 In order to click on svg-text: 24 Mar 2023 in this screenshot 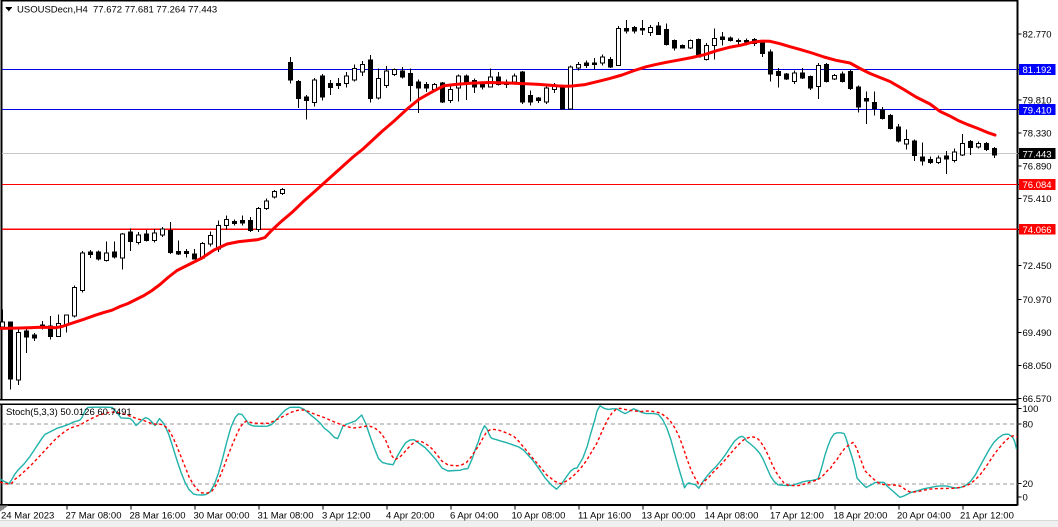, I will do `click(27, 516)`.